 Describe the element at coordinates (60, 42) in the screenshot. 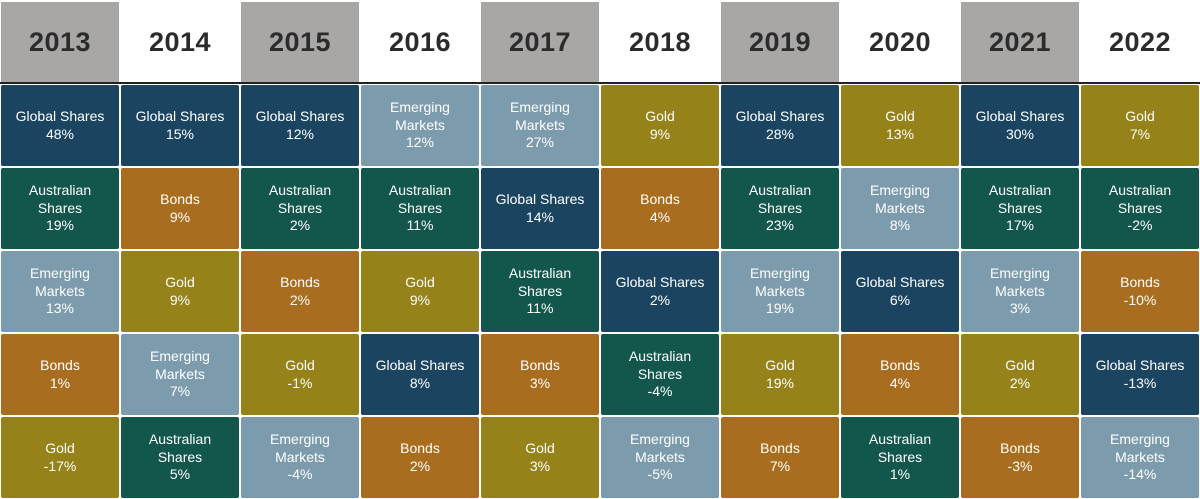

I see `year-header-2013: 2013` at that location.